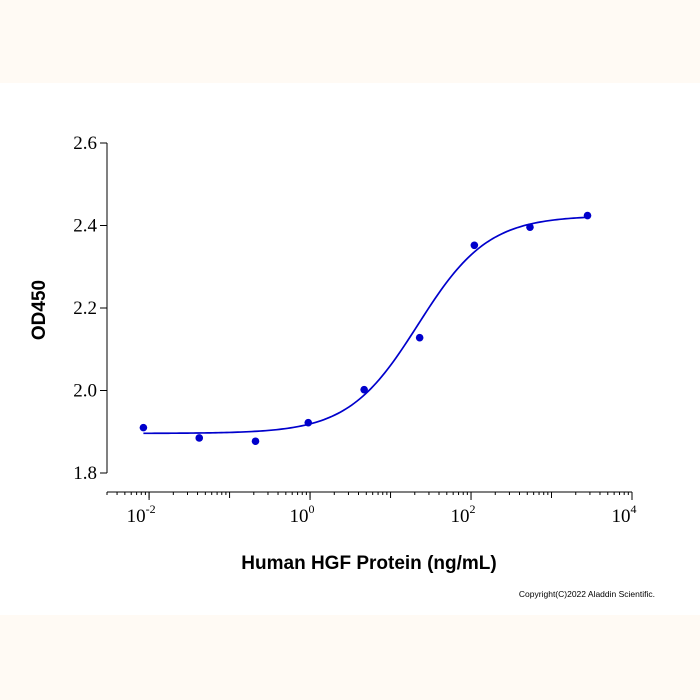 Image resolution: width=700 pixels, height=700 pixels. What do you see at coordinates (312, 509) in the screenshot?
I see `x-tick-exponent: 0` at bounding box center [312, 509].